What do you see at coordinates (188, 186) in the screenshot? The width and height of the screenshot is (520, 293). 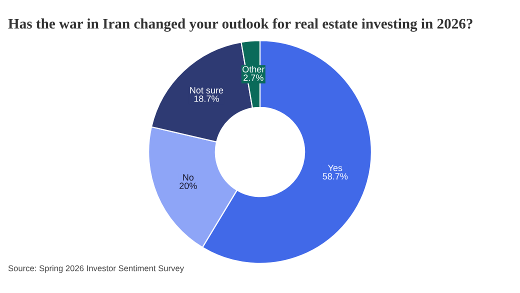 I see `data-label: 20%` at bounding box center [188, 186].